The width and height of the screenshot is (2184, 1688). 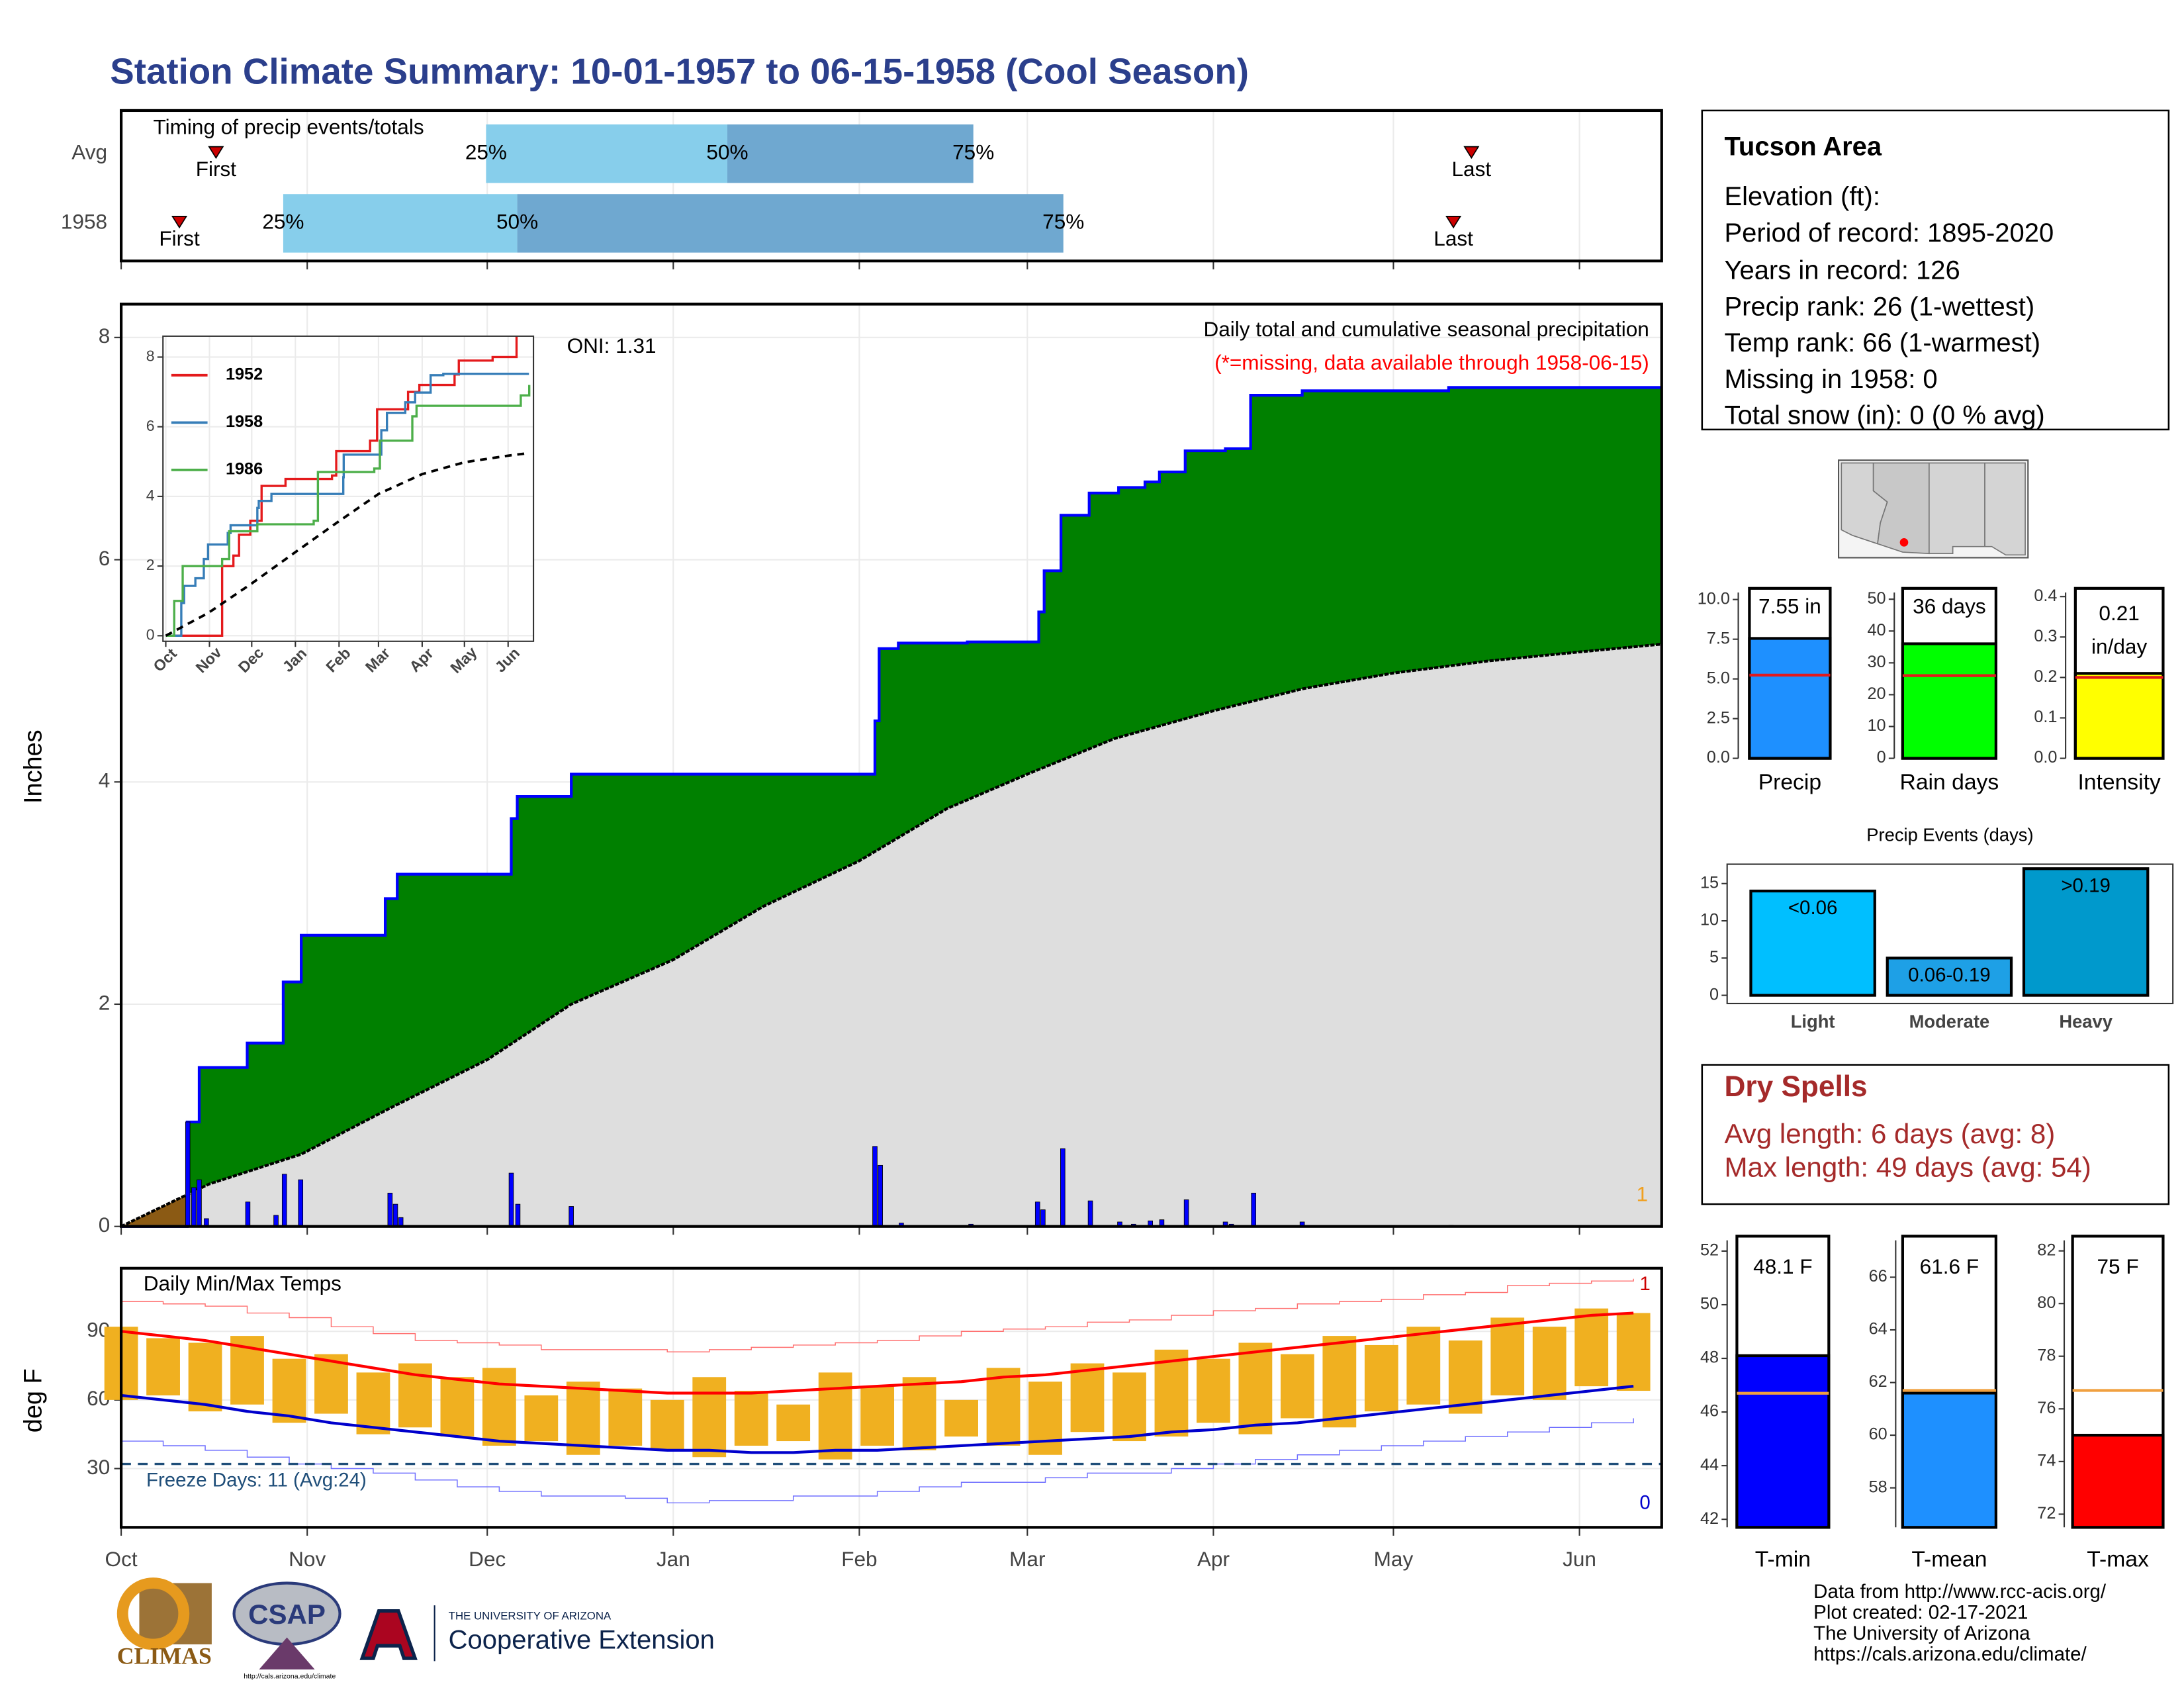 I want to click on x-tick-label: Apr, so click(x=1213, y=1559).